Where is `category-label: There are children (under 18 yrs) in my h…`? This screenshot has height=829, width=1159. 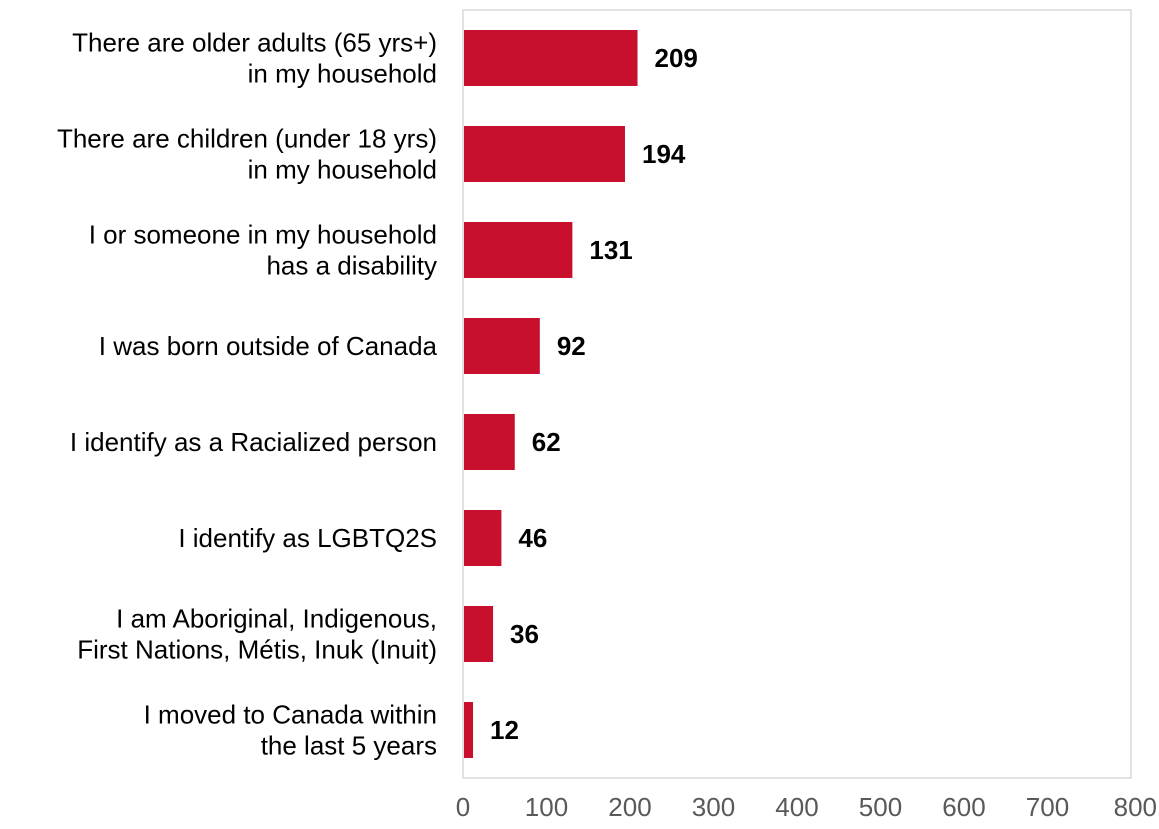 category-label: There are children (under 18 yrs) in my h… is located at coordinates (247, 154).